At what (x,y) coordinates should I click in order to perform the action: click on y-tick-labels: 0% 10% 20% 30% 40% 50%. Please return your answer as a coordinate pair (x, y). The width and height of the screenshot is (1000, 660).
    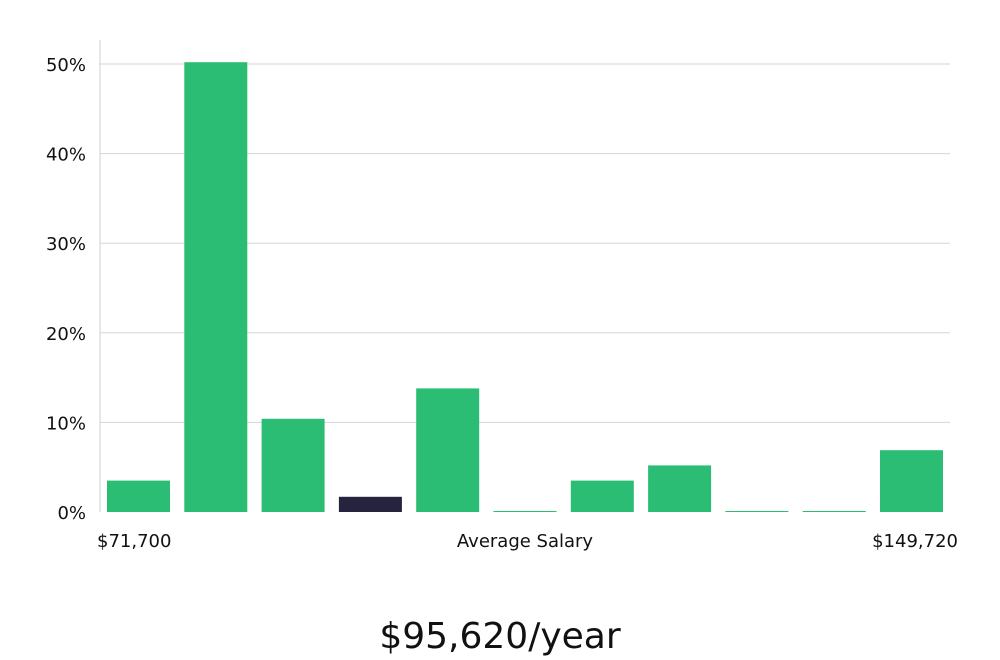
    Looking at the image, I should click on (66, 289).